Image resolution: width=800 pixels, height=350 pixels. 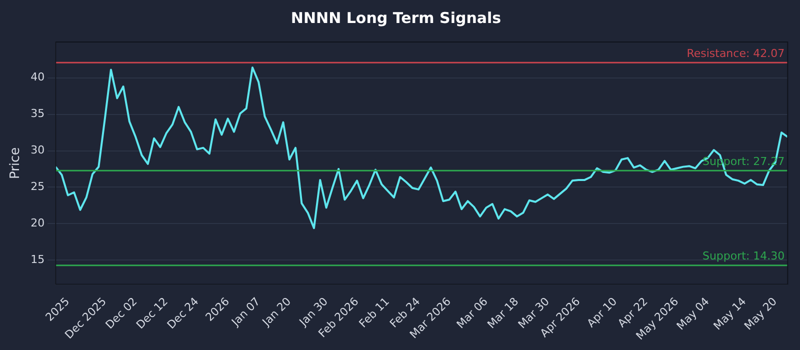 What do you see at coordinates (37, 259) in the screenshot?
I see `y-tick-label: 15` at bounding box center [37, 259].